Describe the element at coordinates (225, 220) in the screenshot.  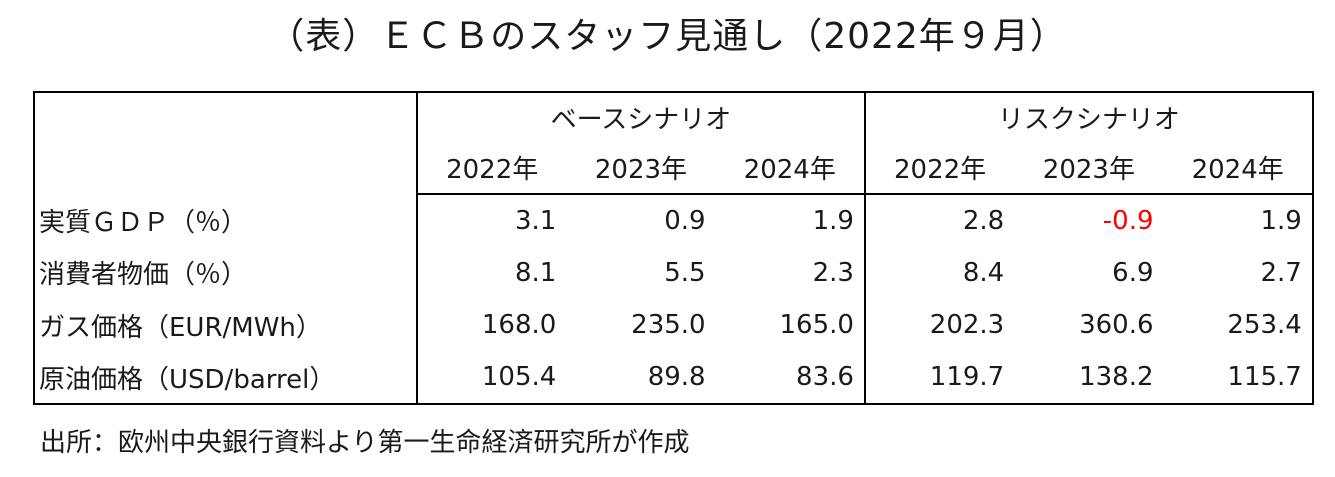
I see `row-label: 実質ＧＤＰ（％）` at that location.